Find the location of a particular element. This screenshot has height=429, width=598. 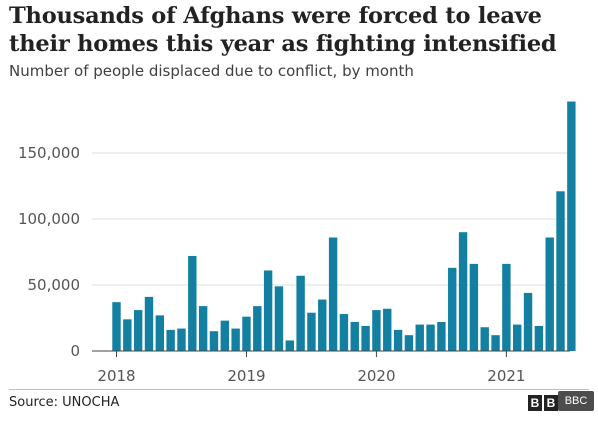

footer-rule is located at coordinates (299, 389).